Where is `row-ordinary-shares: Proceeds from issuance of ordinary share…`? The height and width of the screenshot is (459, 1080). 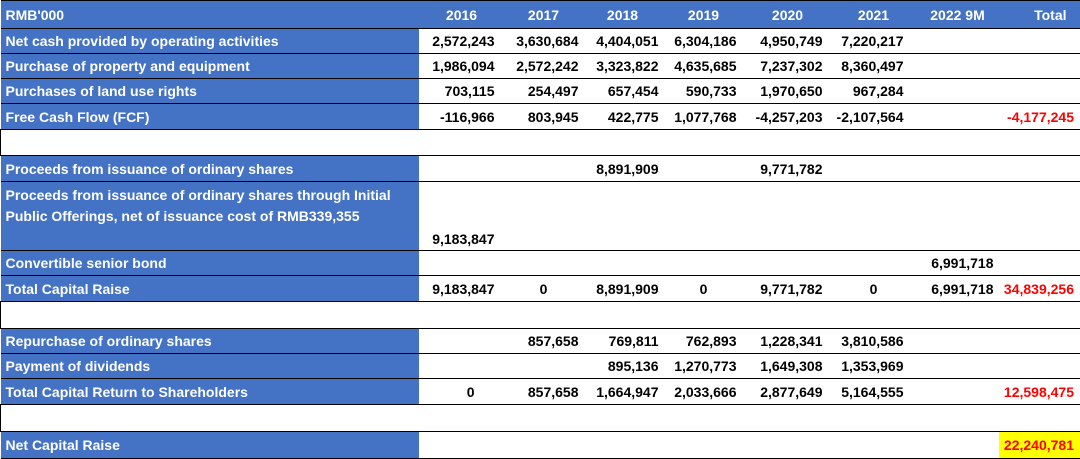 row-ordinary-shares: Proceeds from issuance of ordinary share… is located at coordinates (540, 168).